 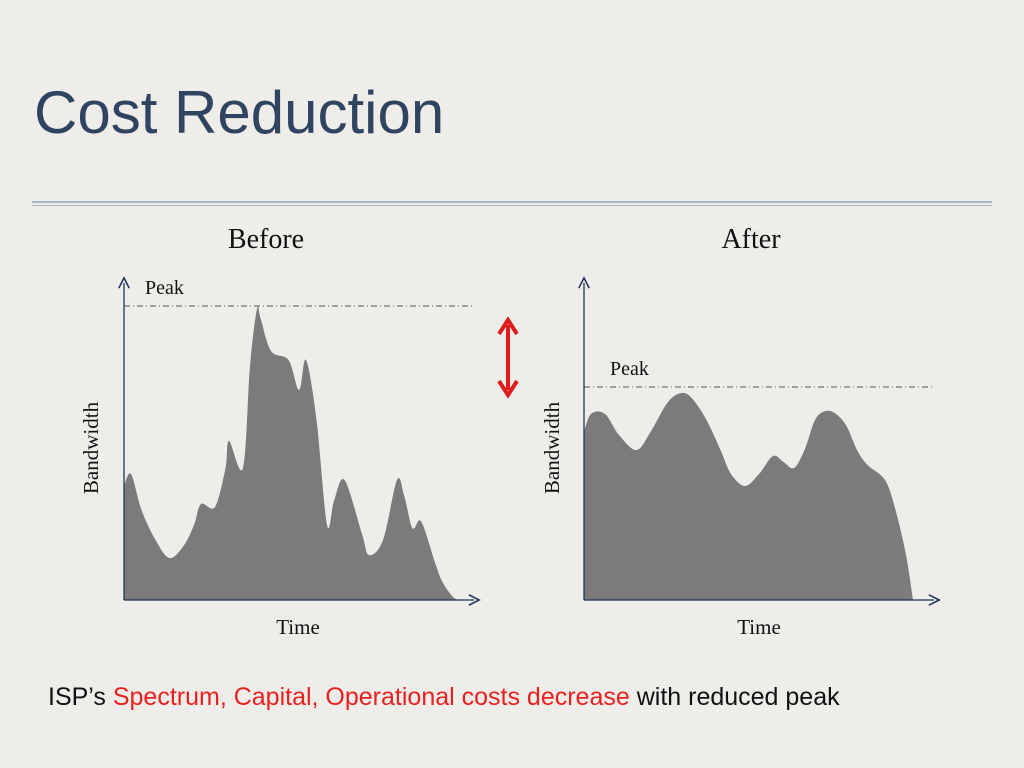 I want to click on slide-title: Cost Reduction, so click(x=239, y=112).